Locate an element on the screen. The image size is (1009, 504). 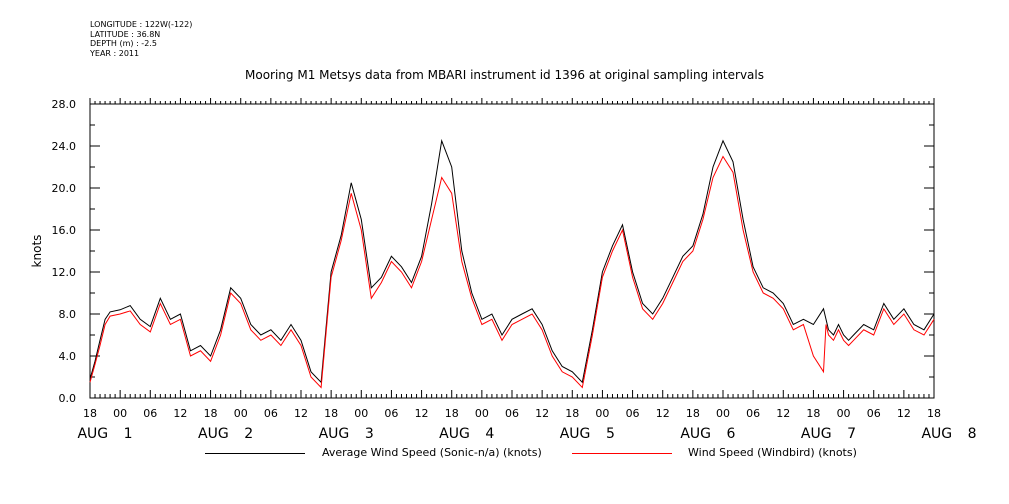
longitude-label: LONGITUDE : 122W(-122) is located at coordinates (141, 24).